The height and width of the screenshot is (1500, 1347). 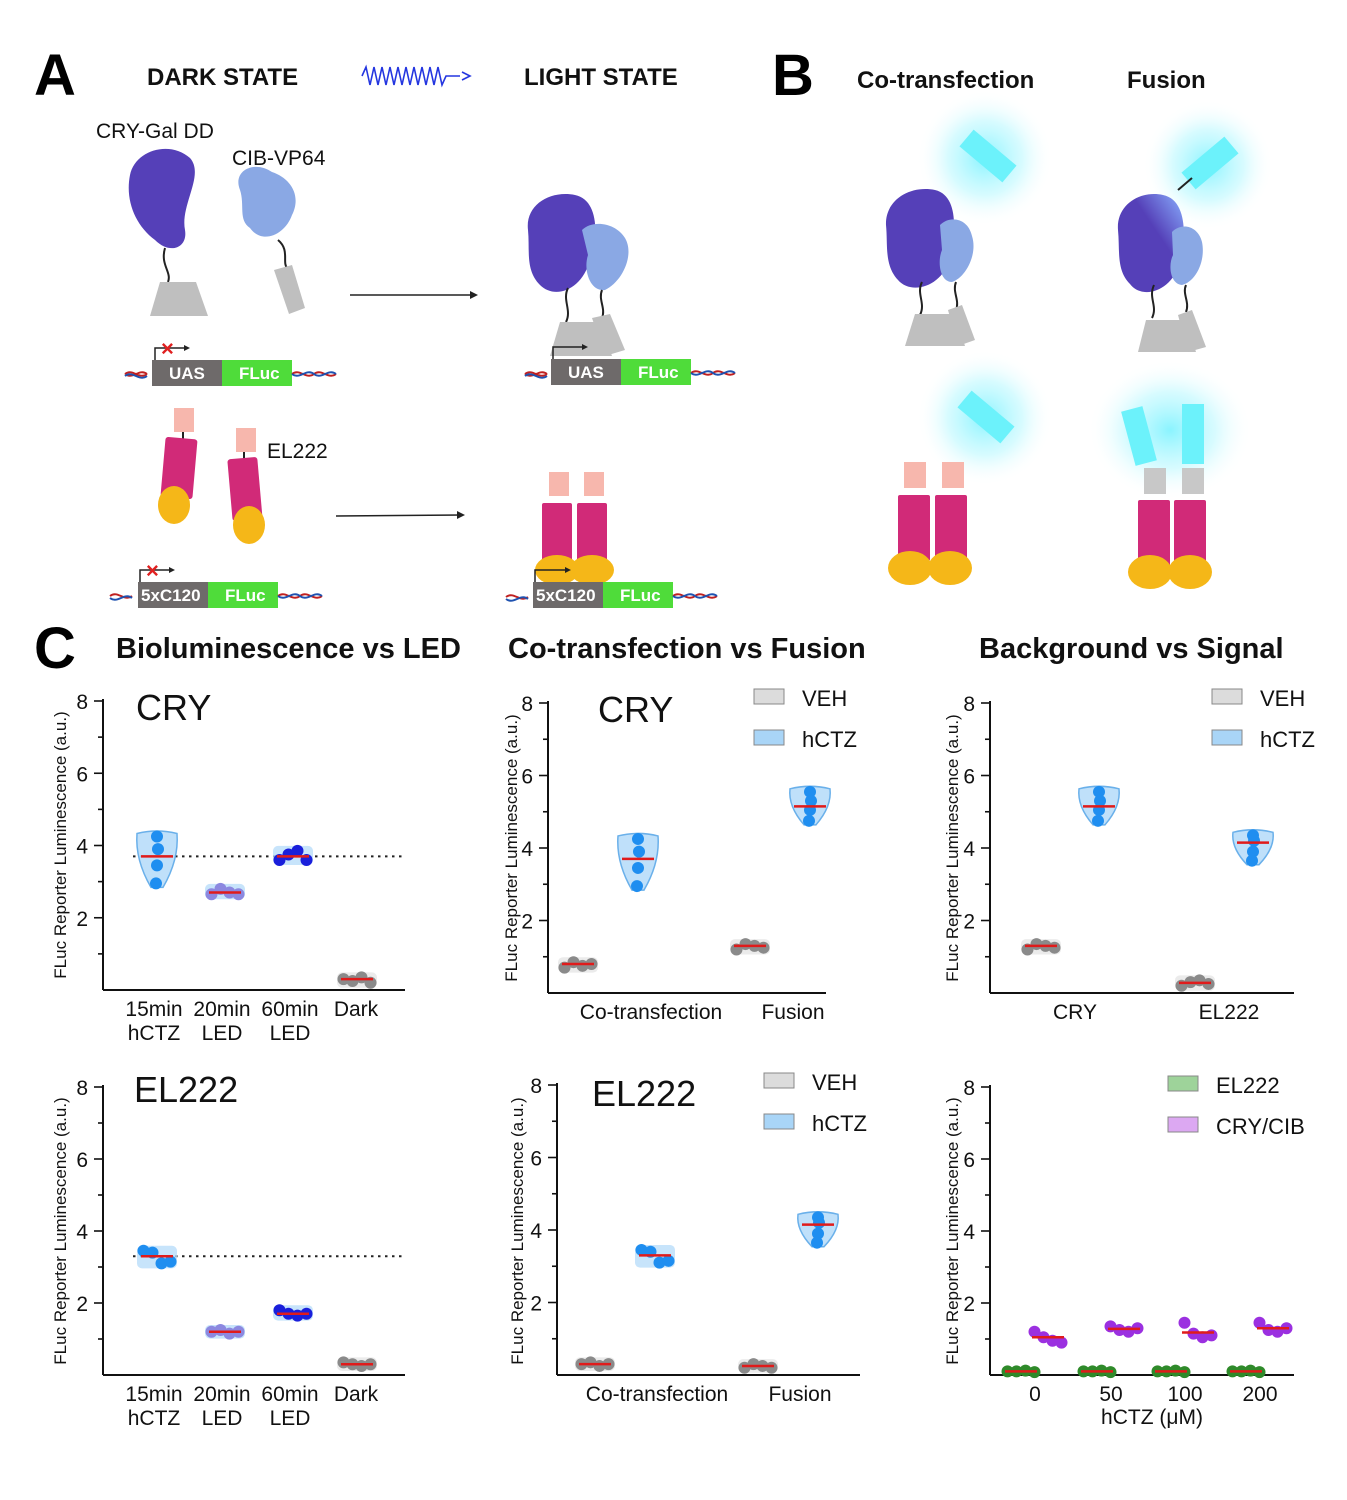 What do you see at coordinates (152, 570) in the screenshot?
I see `blocked-icon-2: ×` at bounding box center [152, 570].